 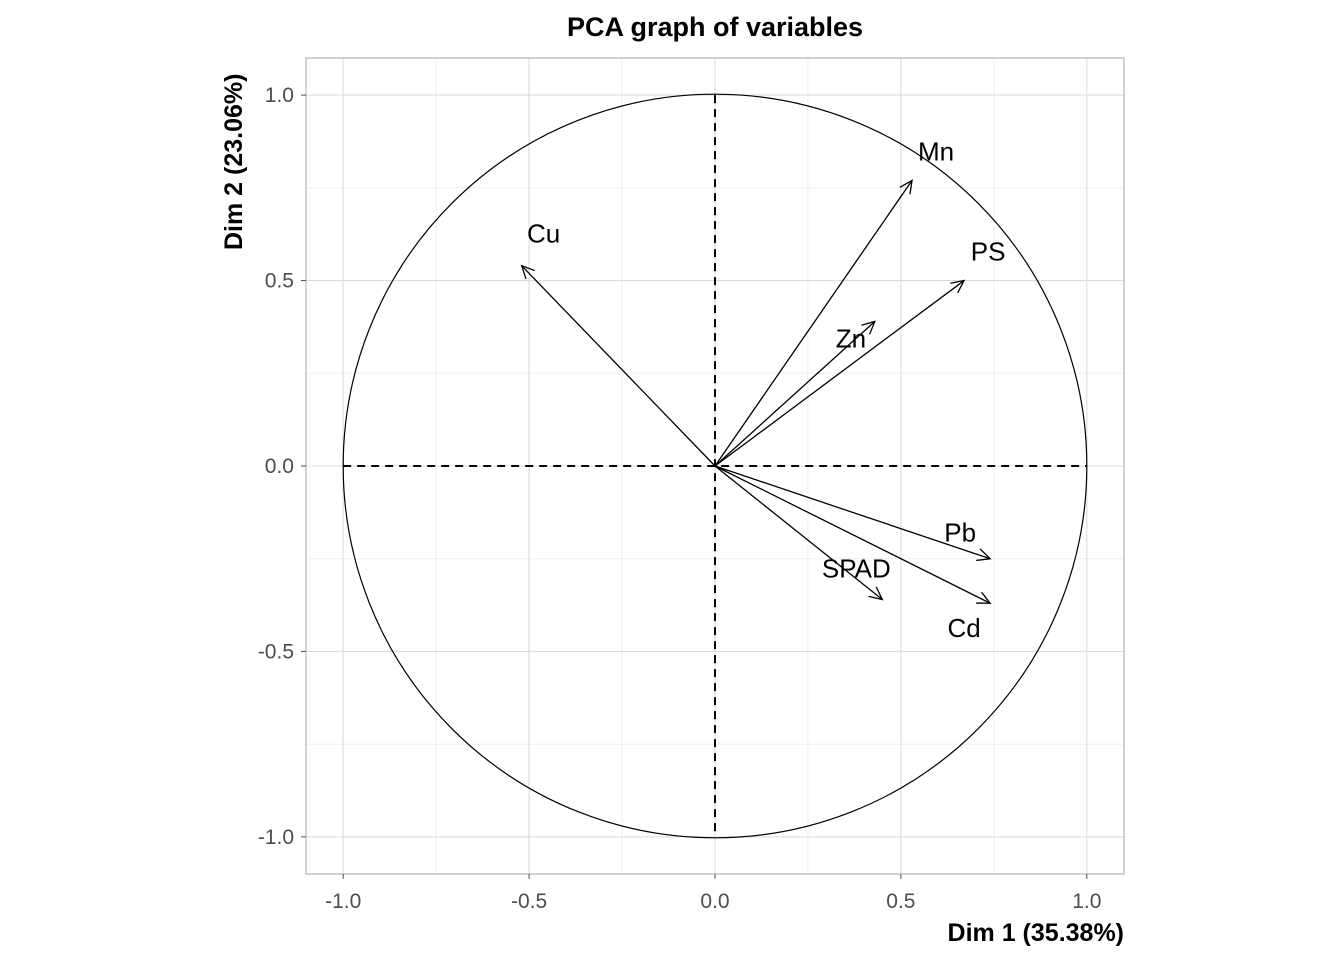 What do you see at coordinates (1036, 933) in the screenshot?
I see `x-axis-title: Dim 1 (35.38%)` at bounding box center [1036, 933].